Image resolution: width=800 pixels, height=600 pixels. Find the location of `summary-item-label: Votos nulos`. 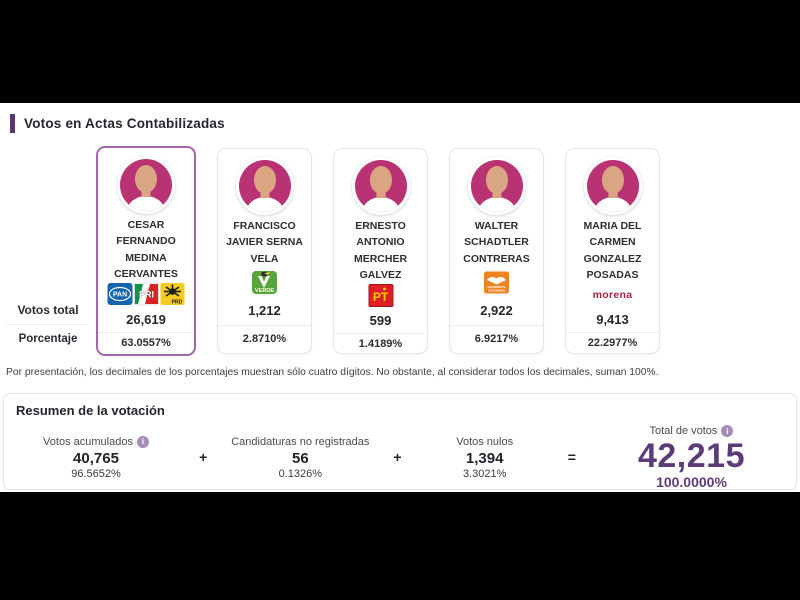

summary-item-label: Votos nulos is located at coordinates (485, 441).